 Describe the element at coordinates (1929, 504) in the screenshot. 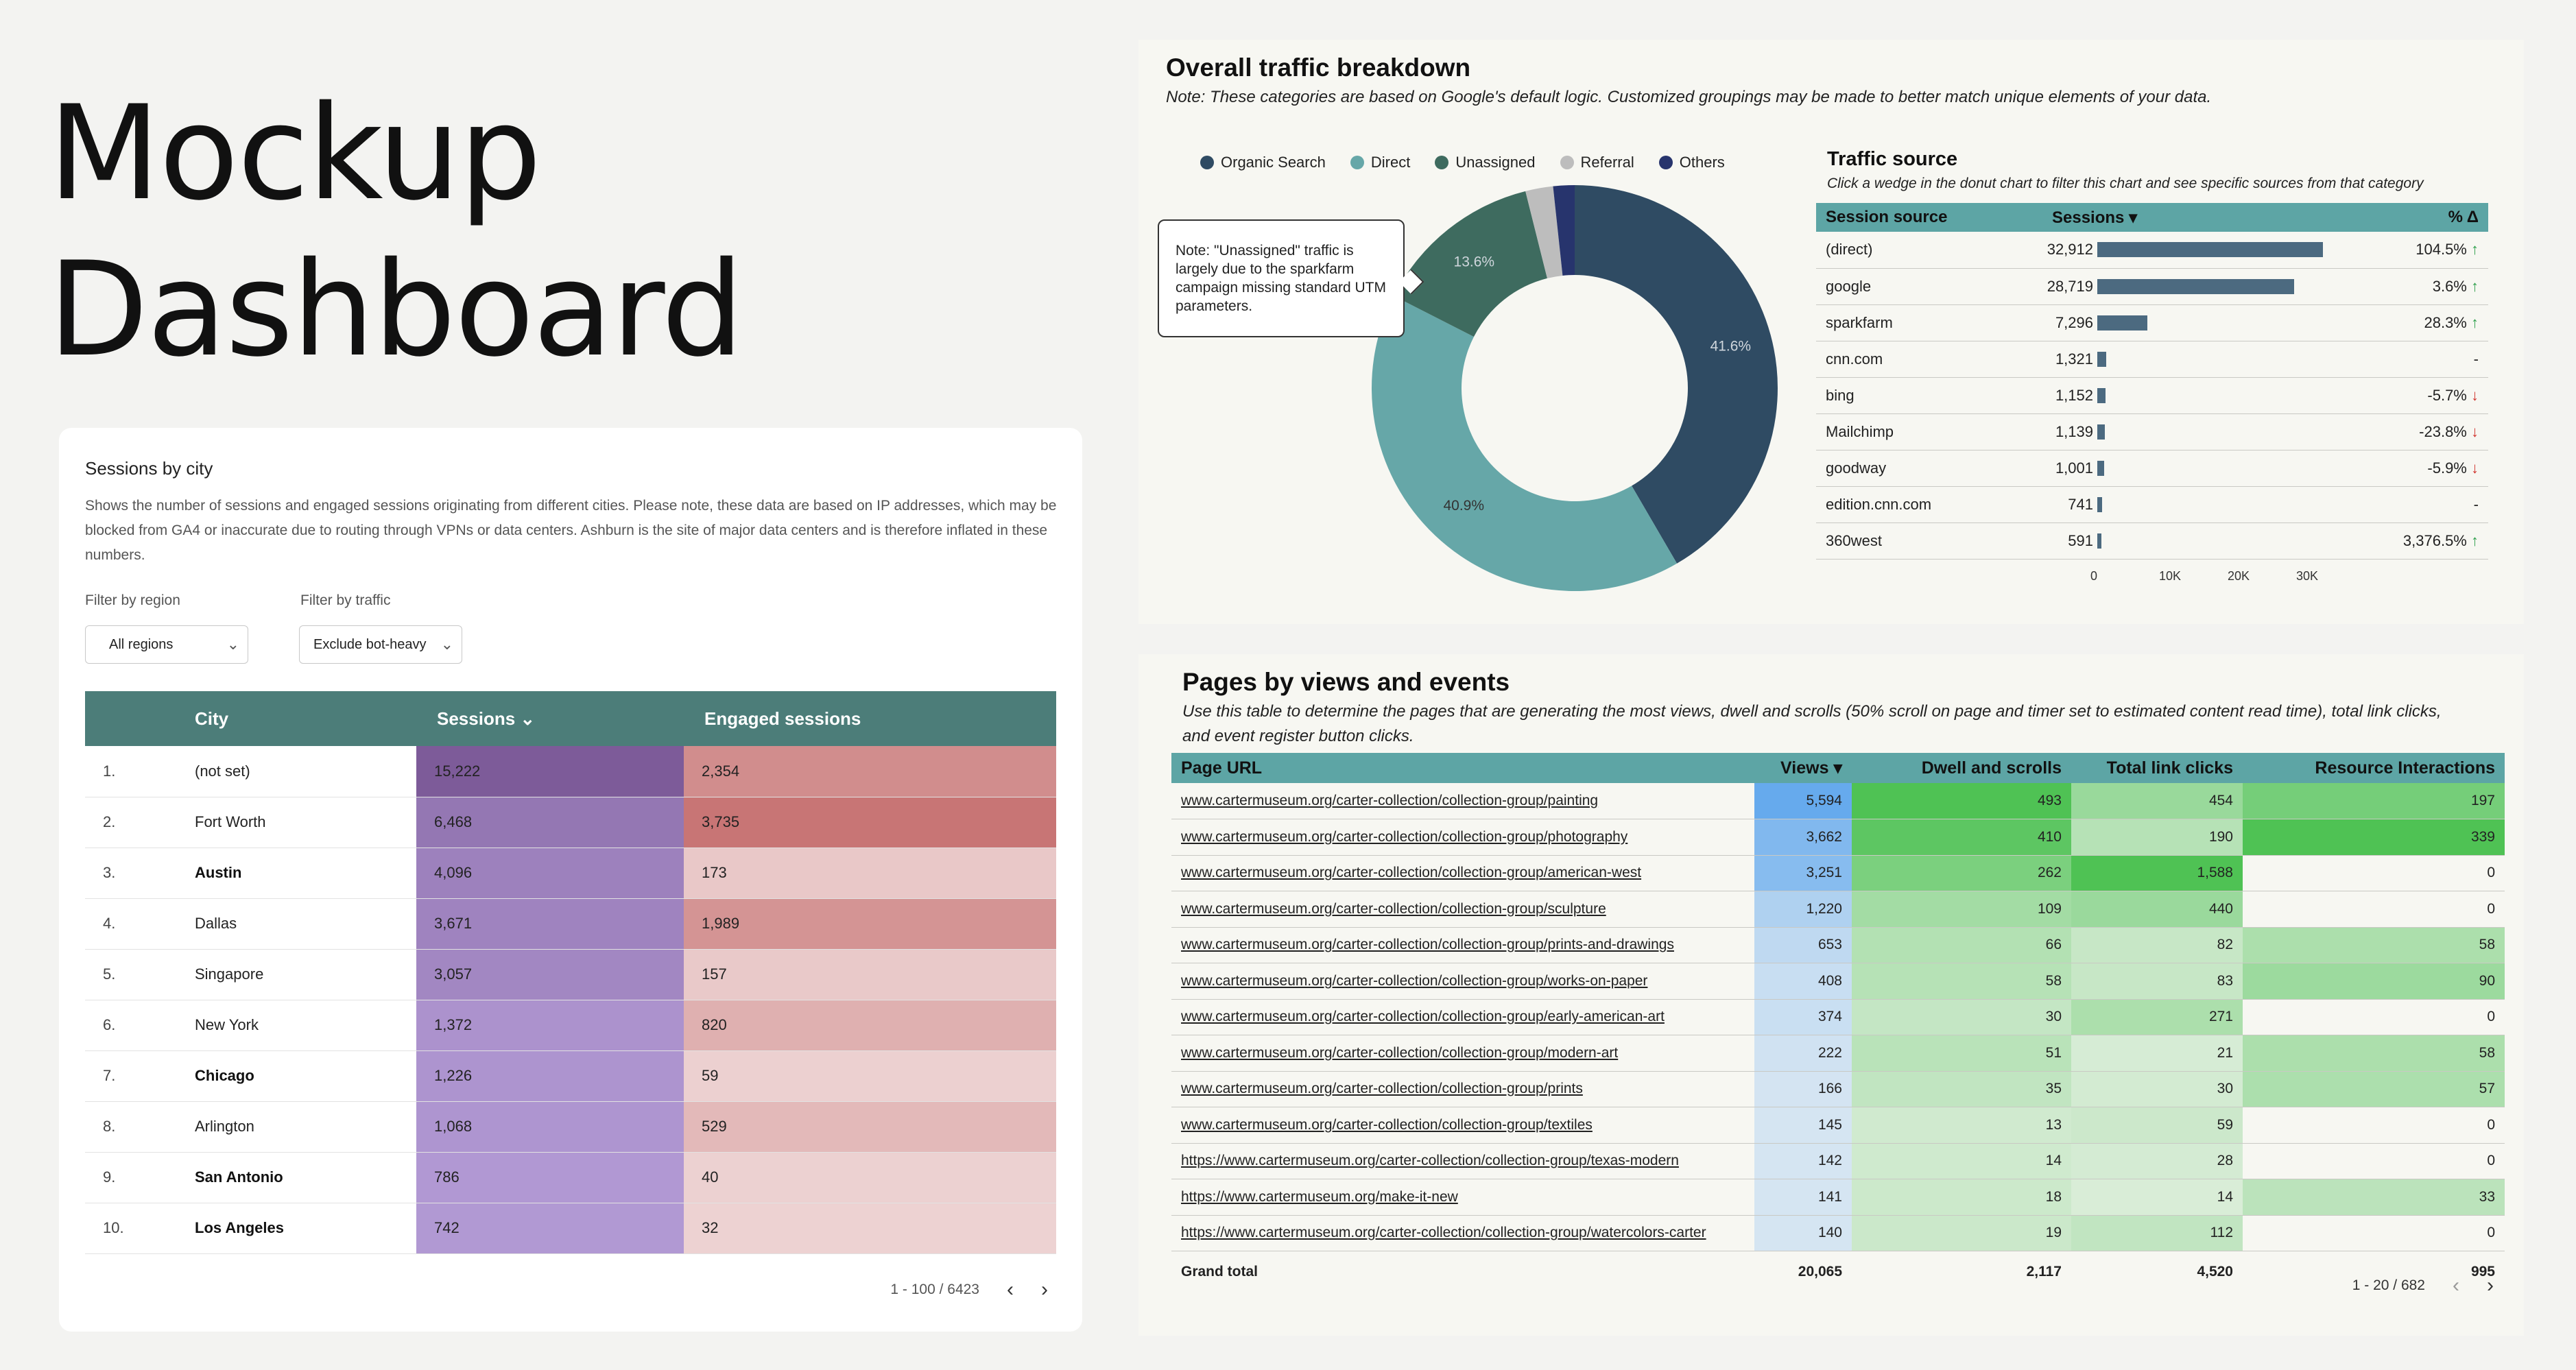

I see `source-name: edition.cnn.com` at that location.